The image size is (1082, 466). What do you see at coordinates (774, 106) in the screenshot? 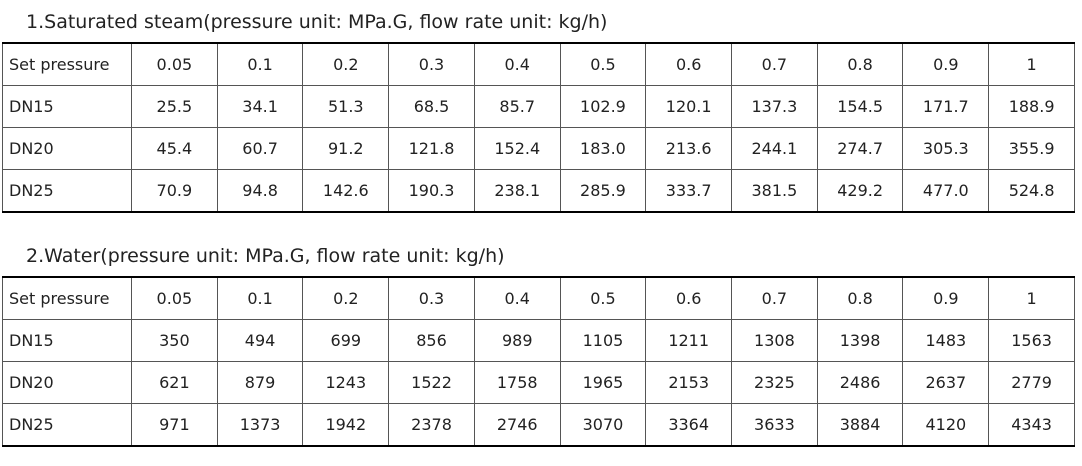
I see `table-cell: 137.3` at bounding box center [774, 106].